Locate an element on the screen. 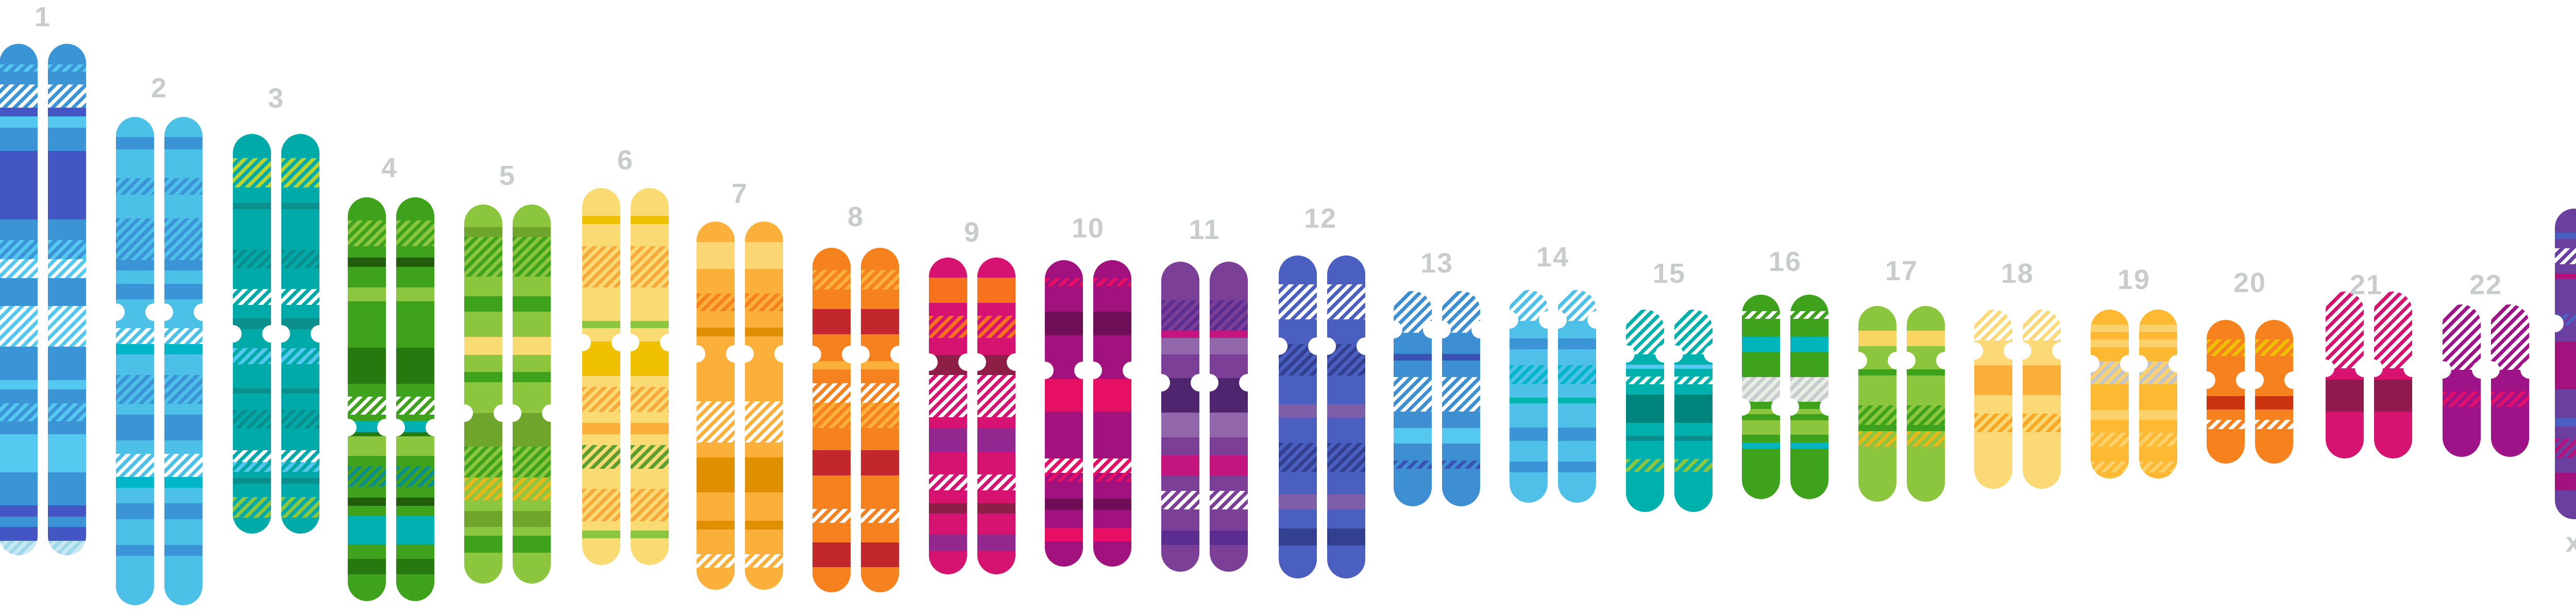 Image resolution: width=2576 pixels, height=614 pixels. chromosome-label: 12 is located at coordinates (1320, 218).